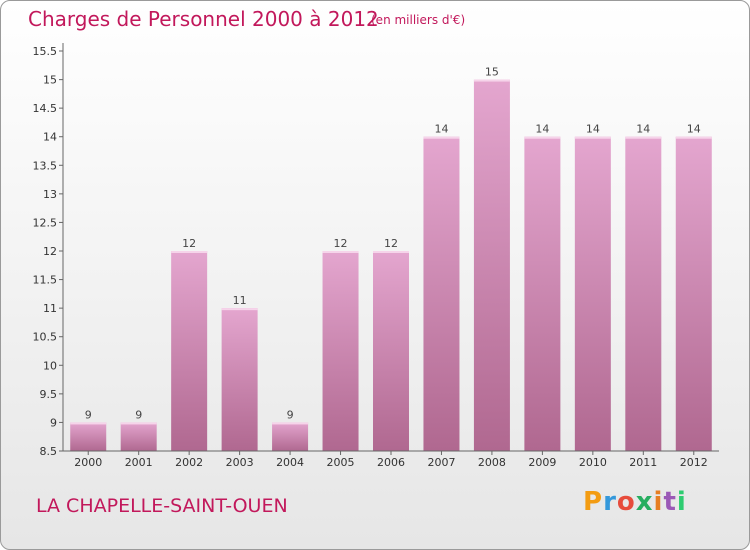 The height and width of the screenshot is (550, 750). Describe the element at coordinates (50, 137) in the screenshot. I see `y-tick-label: 14` at that location.